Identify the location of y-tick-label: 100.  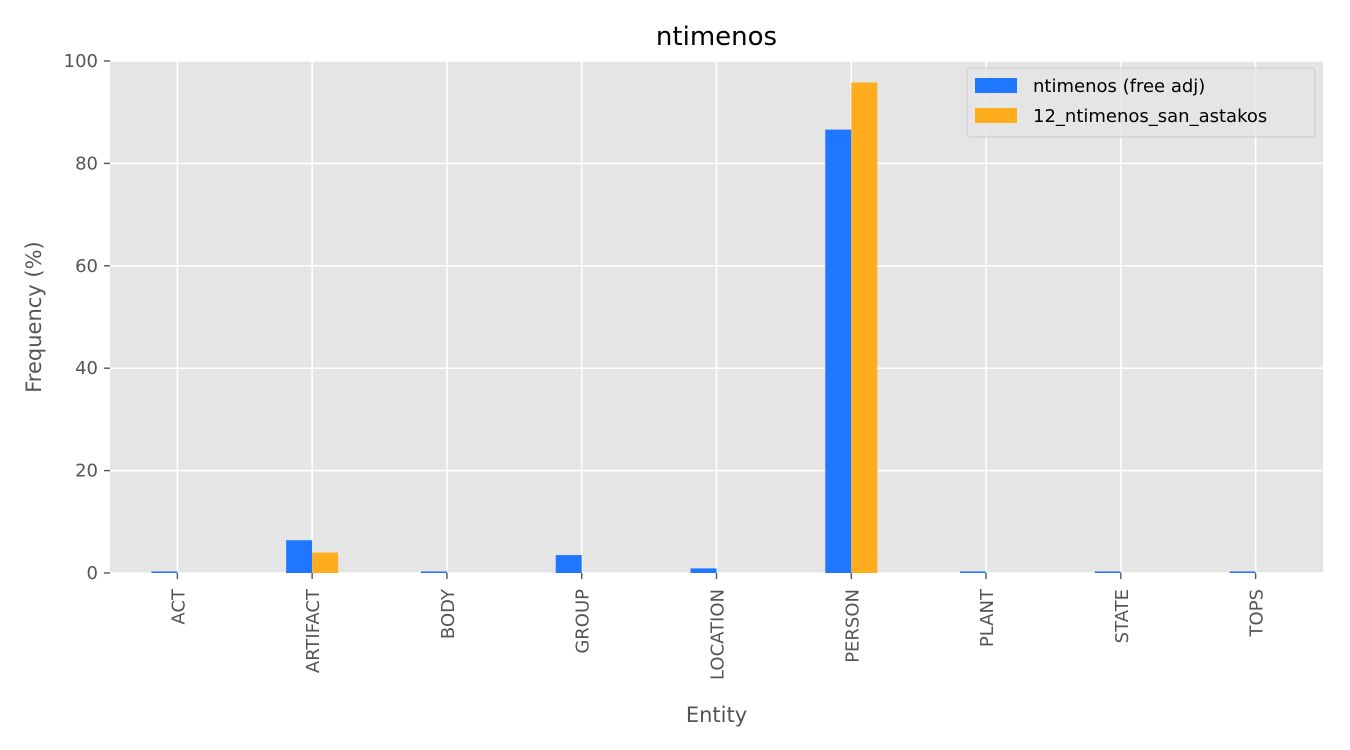
(81, 61).